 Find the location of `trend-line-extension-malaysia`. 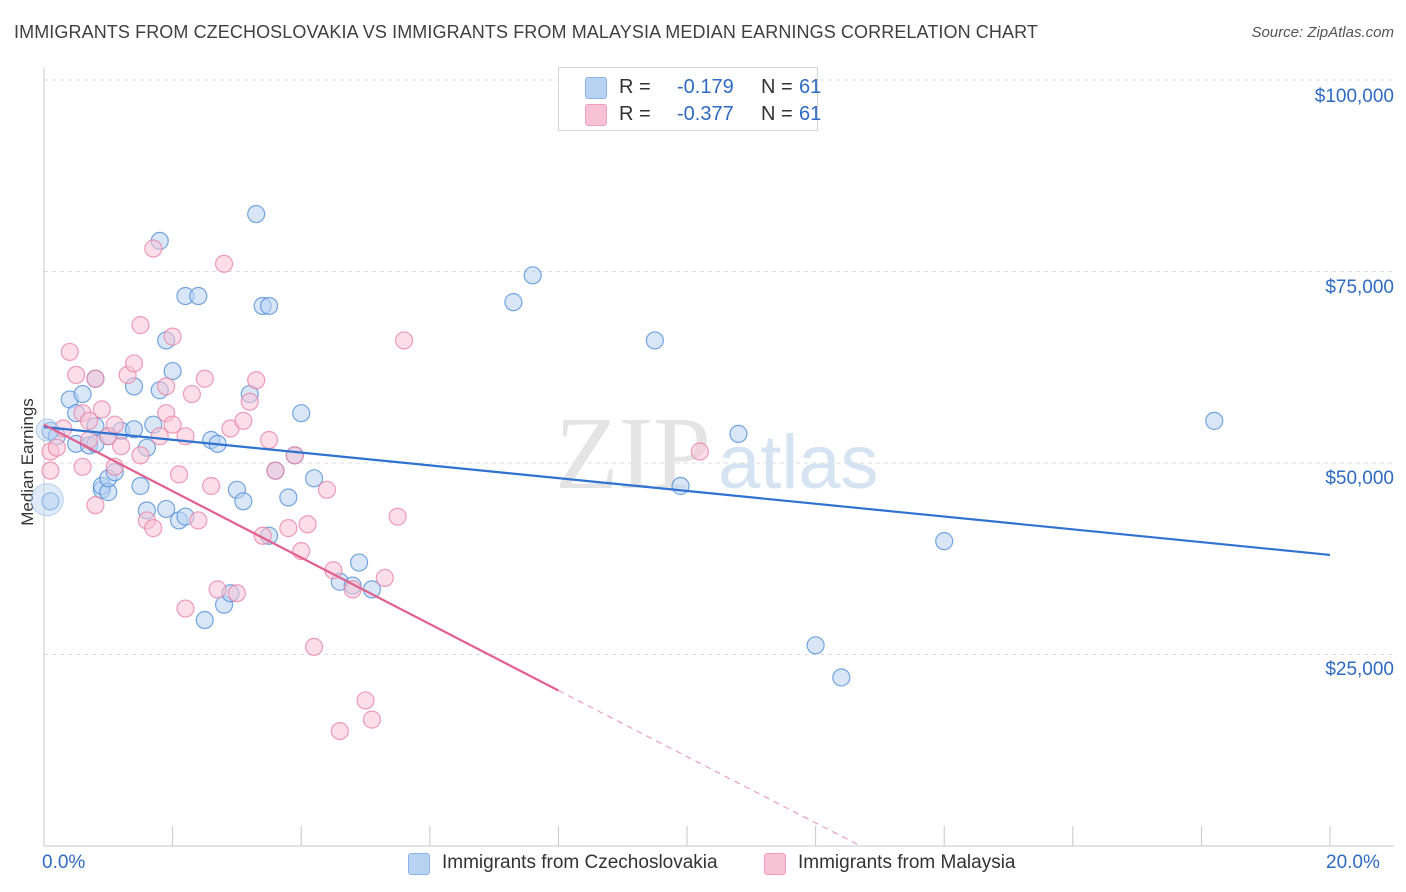

trend-line-extension-malaysia is located at coordinates (709, 768).